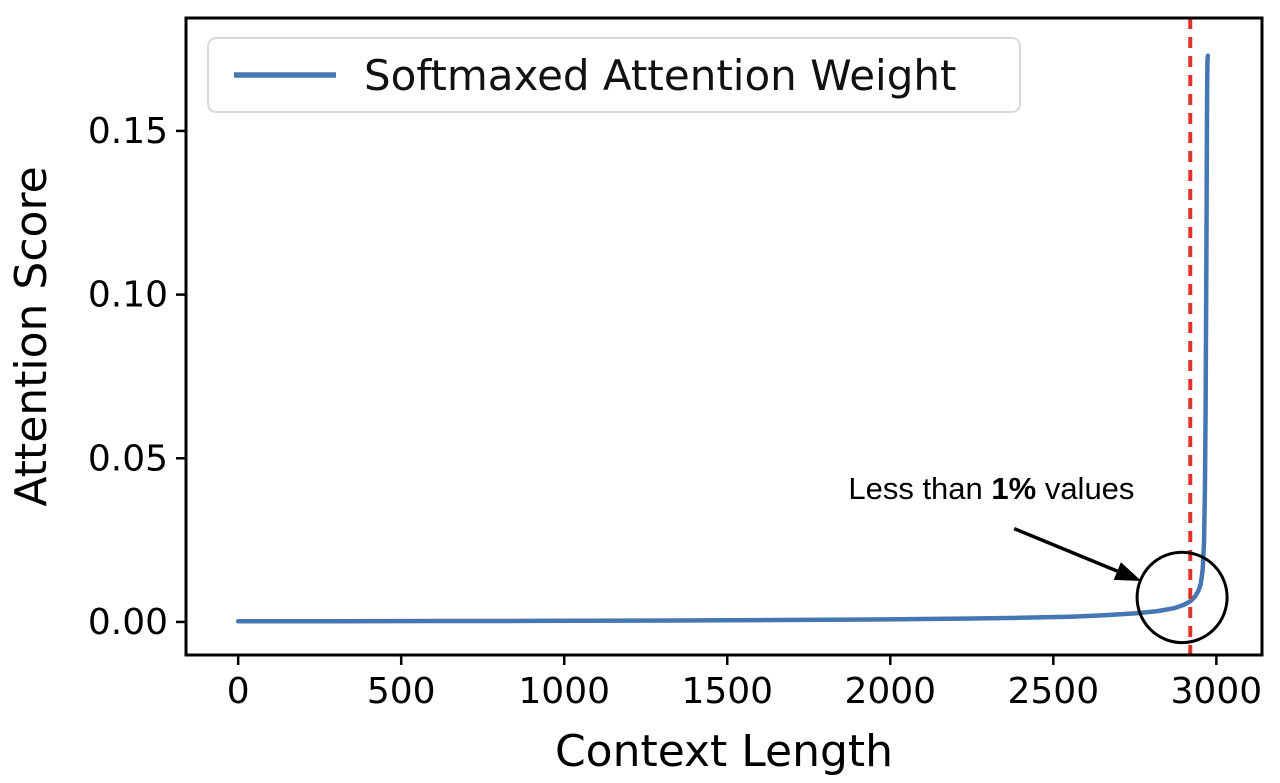  I want to click on annotation-circle, so click(1182, 597).